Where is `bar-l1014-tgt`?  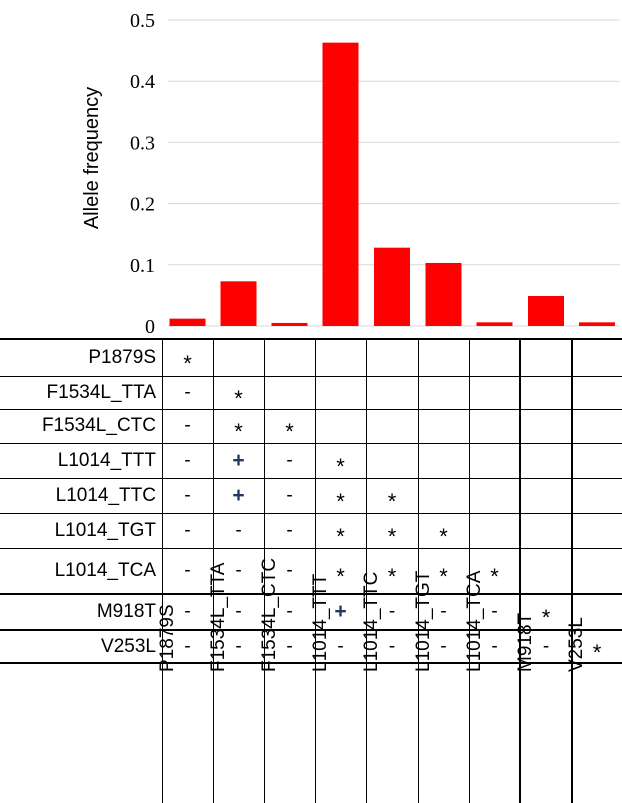
bar-l1014-tgt is located at coordinates (443, 294).